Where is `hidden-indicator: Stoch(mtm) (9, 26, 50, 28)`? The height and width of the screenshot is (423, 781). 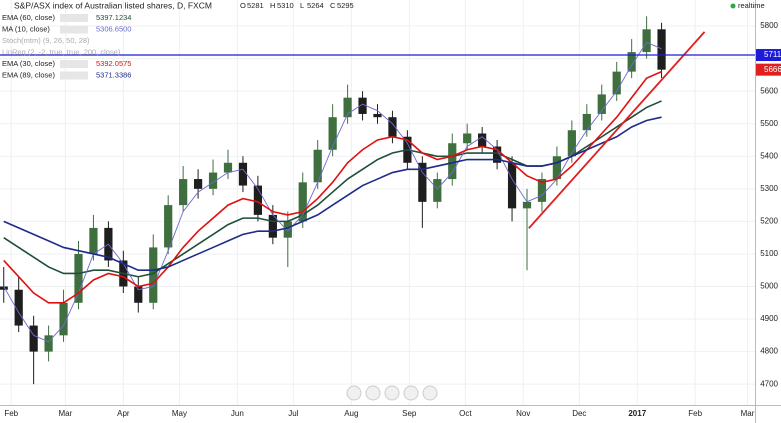 hidden-indicator: Stoch(mtm) (9, 26, 50, 28) is located at coordinates (46, 40).